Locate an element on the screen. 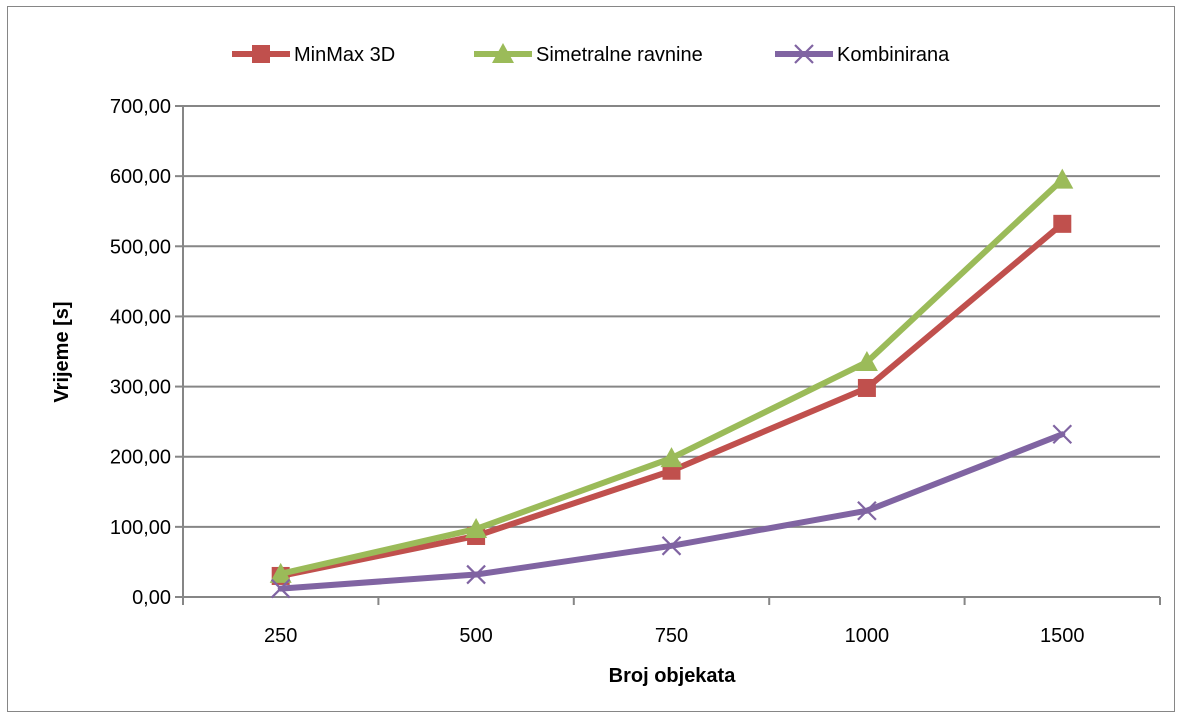 The image size is (1181, 718). x-tick-label: 500 is located at coordinates (475, 636).